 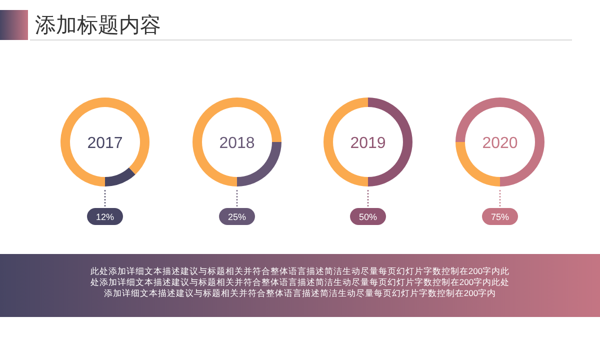 I want to click on text: 添加标题内容, so click(x=98, y=25).